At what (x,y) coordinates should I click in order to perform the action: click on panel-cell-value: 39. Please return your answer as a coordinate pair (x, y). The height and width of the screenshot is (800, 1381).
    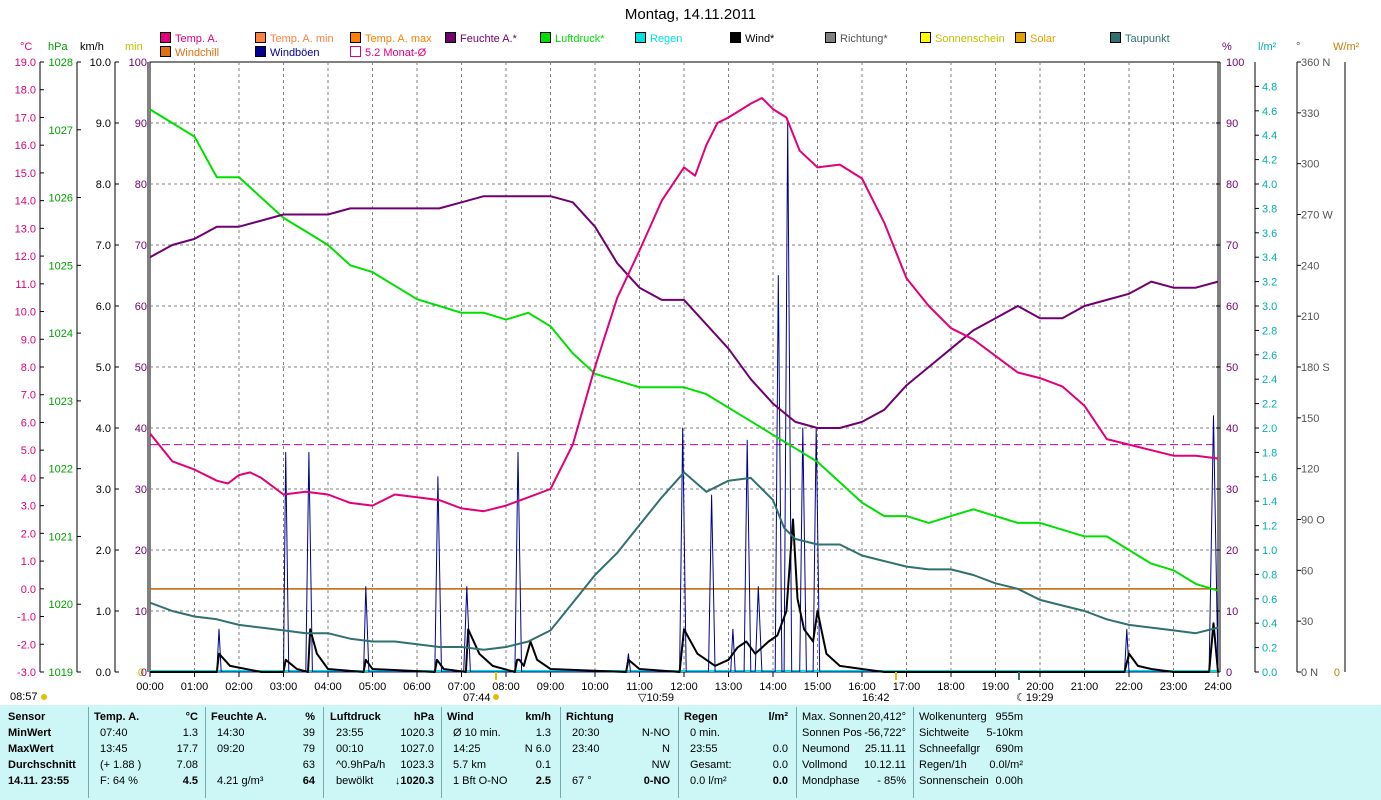
    Looking at the image, I should click on (308, 733).